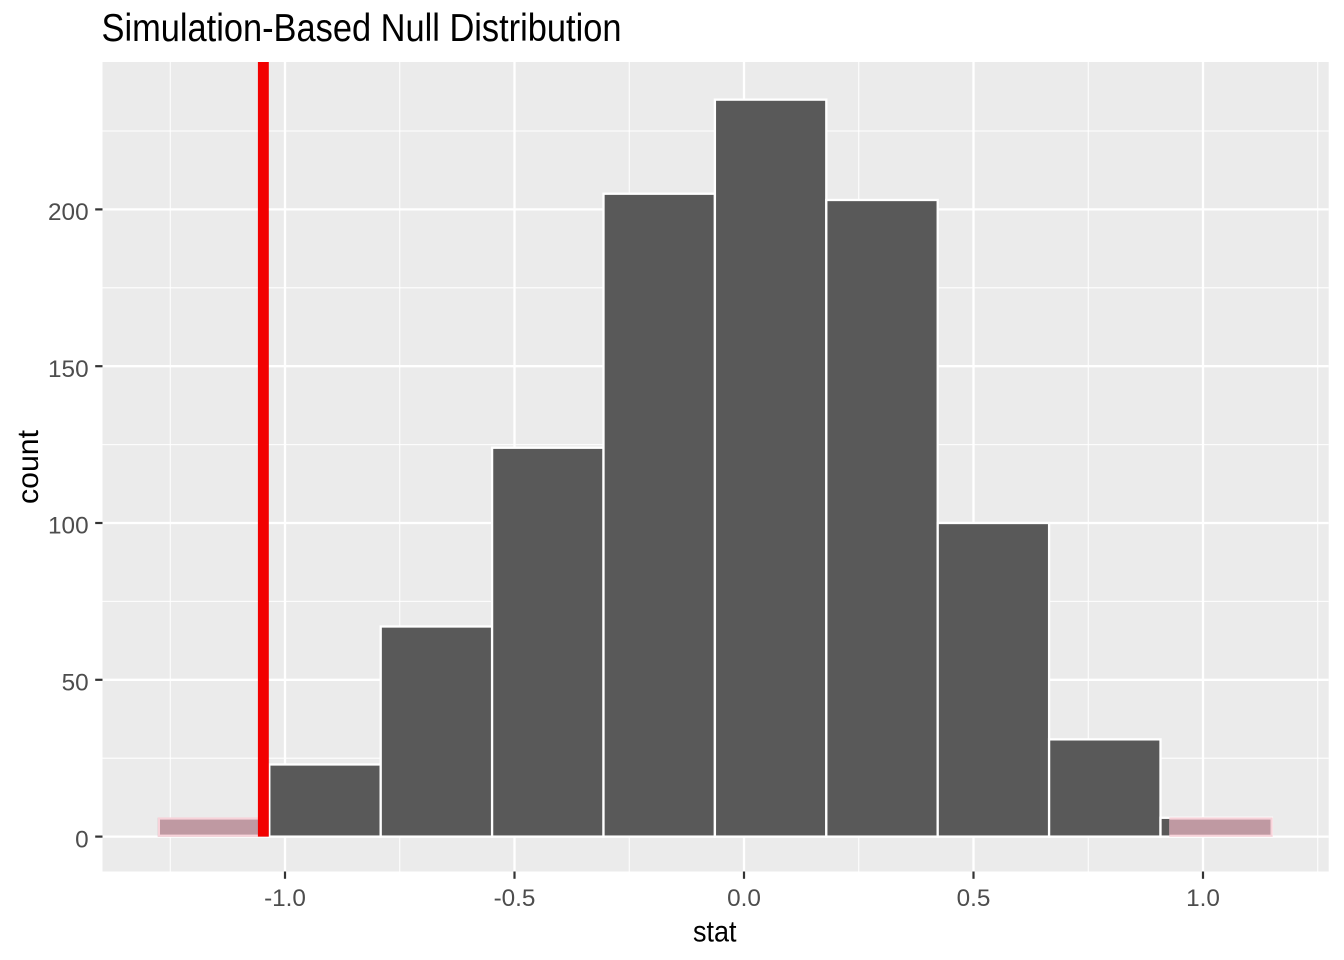 The image size is (1344, 960). What do you see at coordinates (285, 898) in the screenshot?
I see `svg-text: -1.0` at bounding box center [285, 898].